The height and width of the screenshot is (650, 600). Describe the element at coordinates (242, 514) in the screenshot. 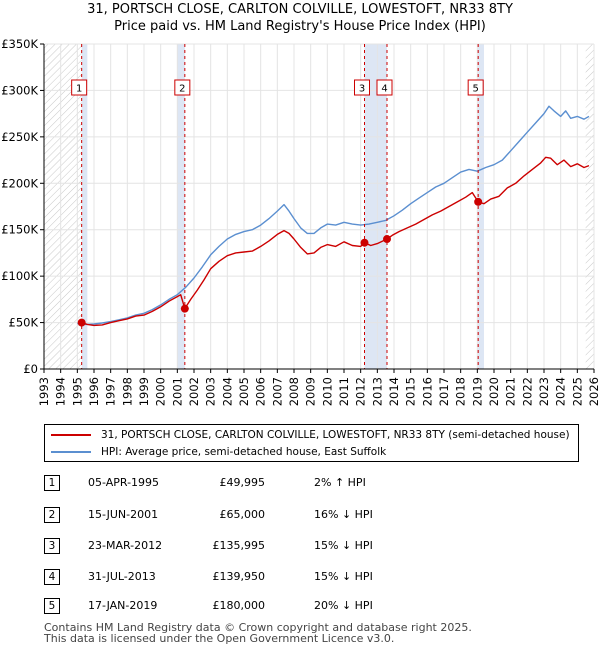

I see `row-price: £65,000` at that location.